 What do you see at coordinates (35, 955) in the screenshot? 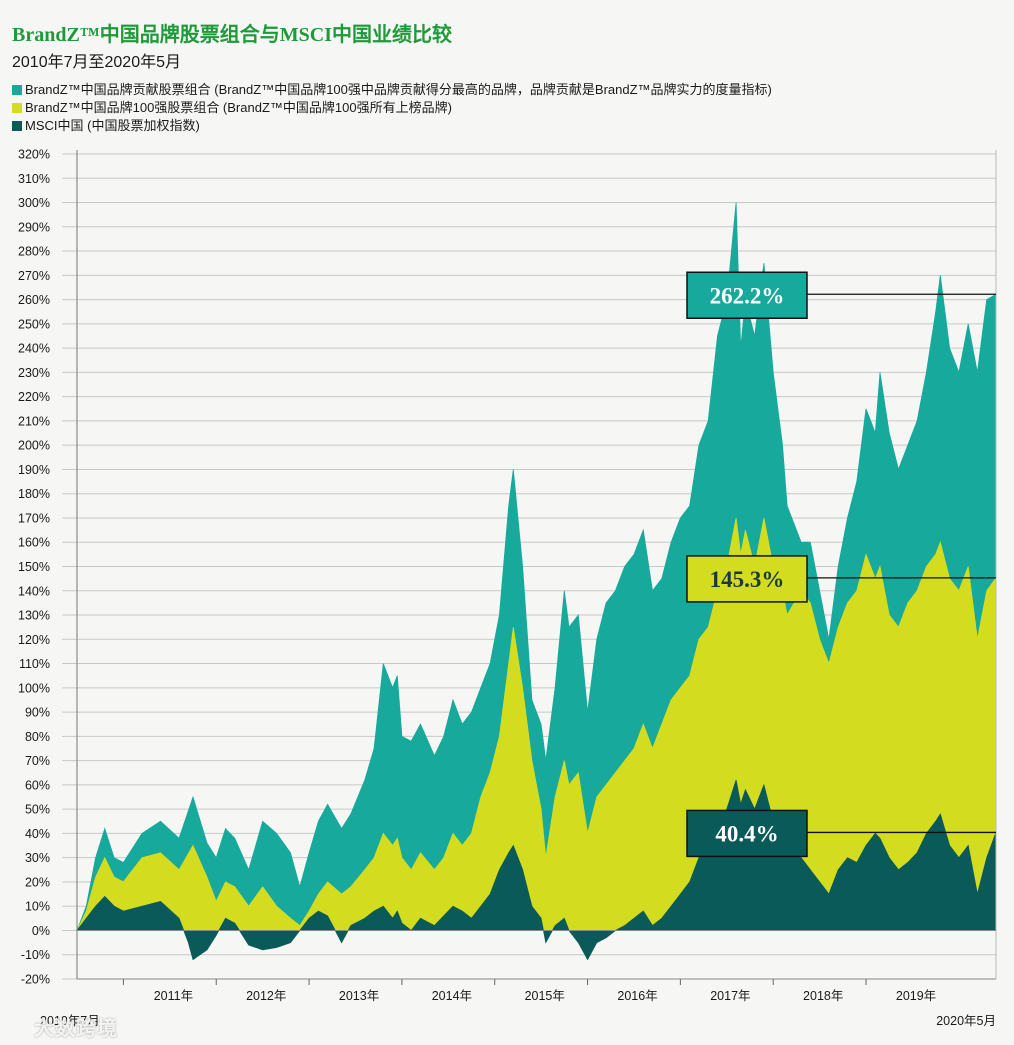
I see `y-tick-label: -10%` at bounding box center [35, 955].